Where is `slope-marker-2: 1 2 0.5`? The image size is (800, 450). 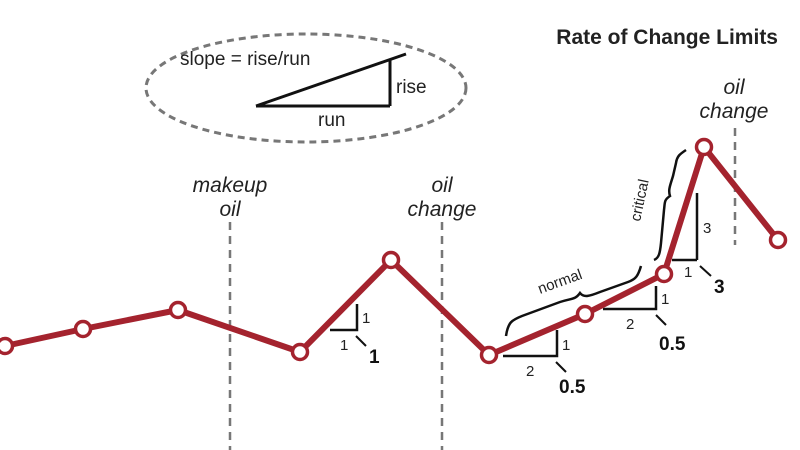
slope-marker-2: 1 2 0.5 is located at coordinates (544, 364).